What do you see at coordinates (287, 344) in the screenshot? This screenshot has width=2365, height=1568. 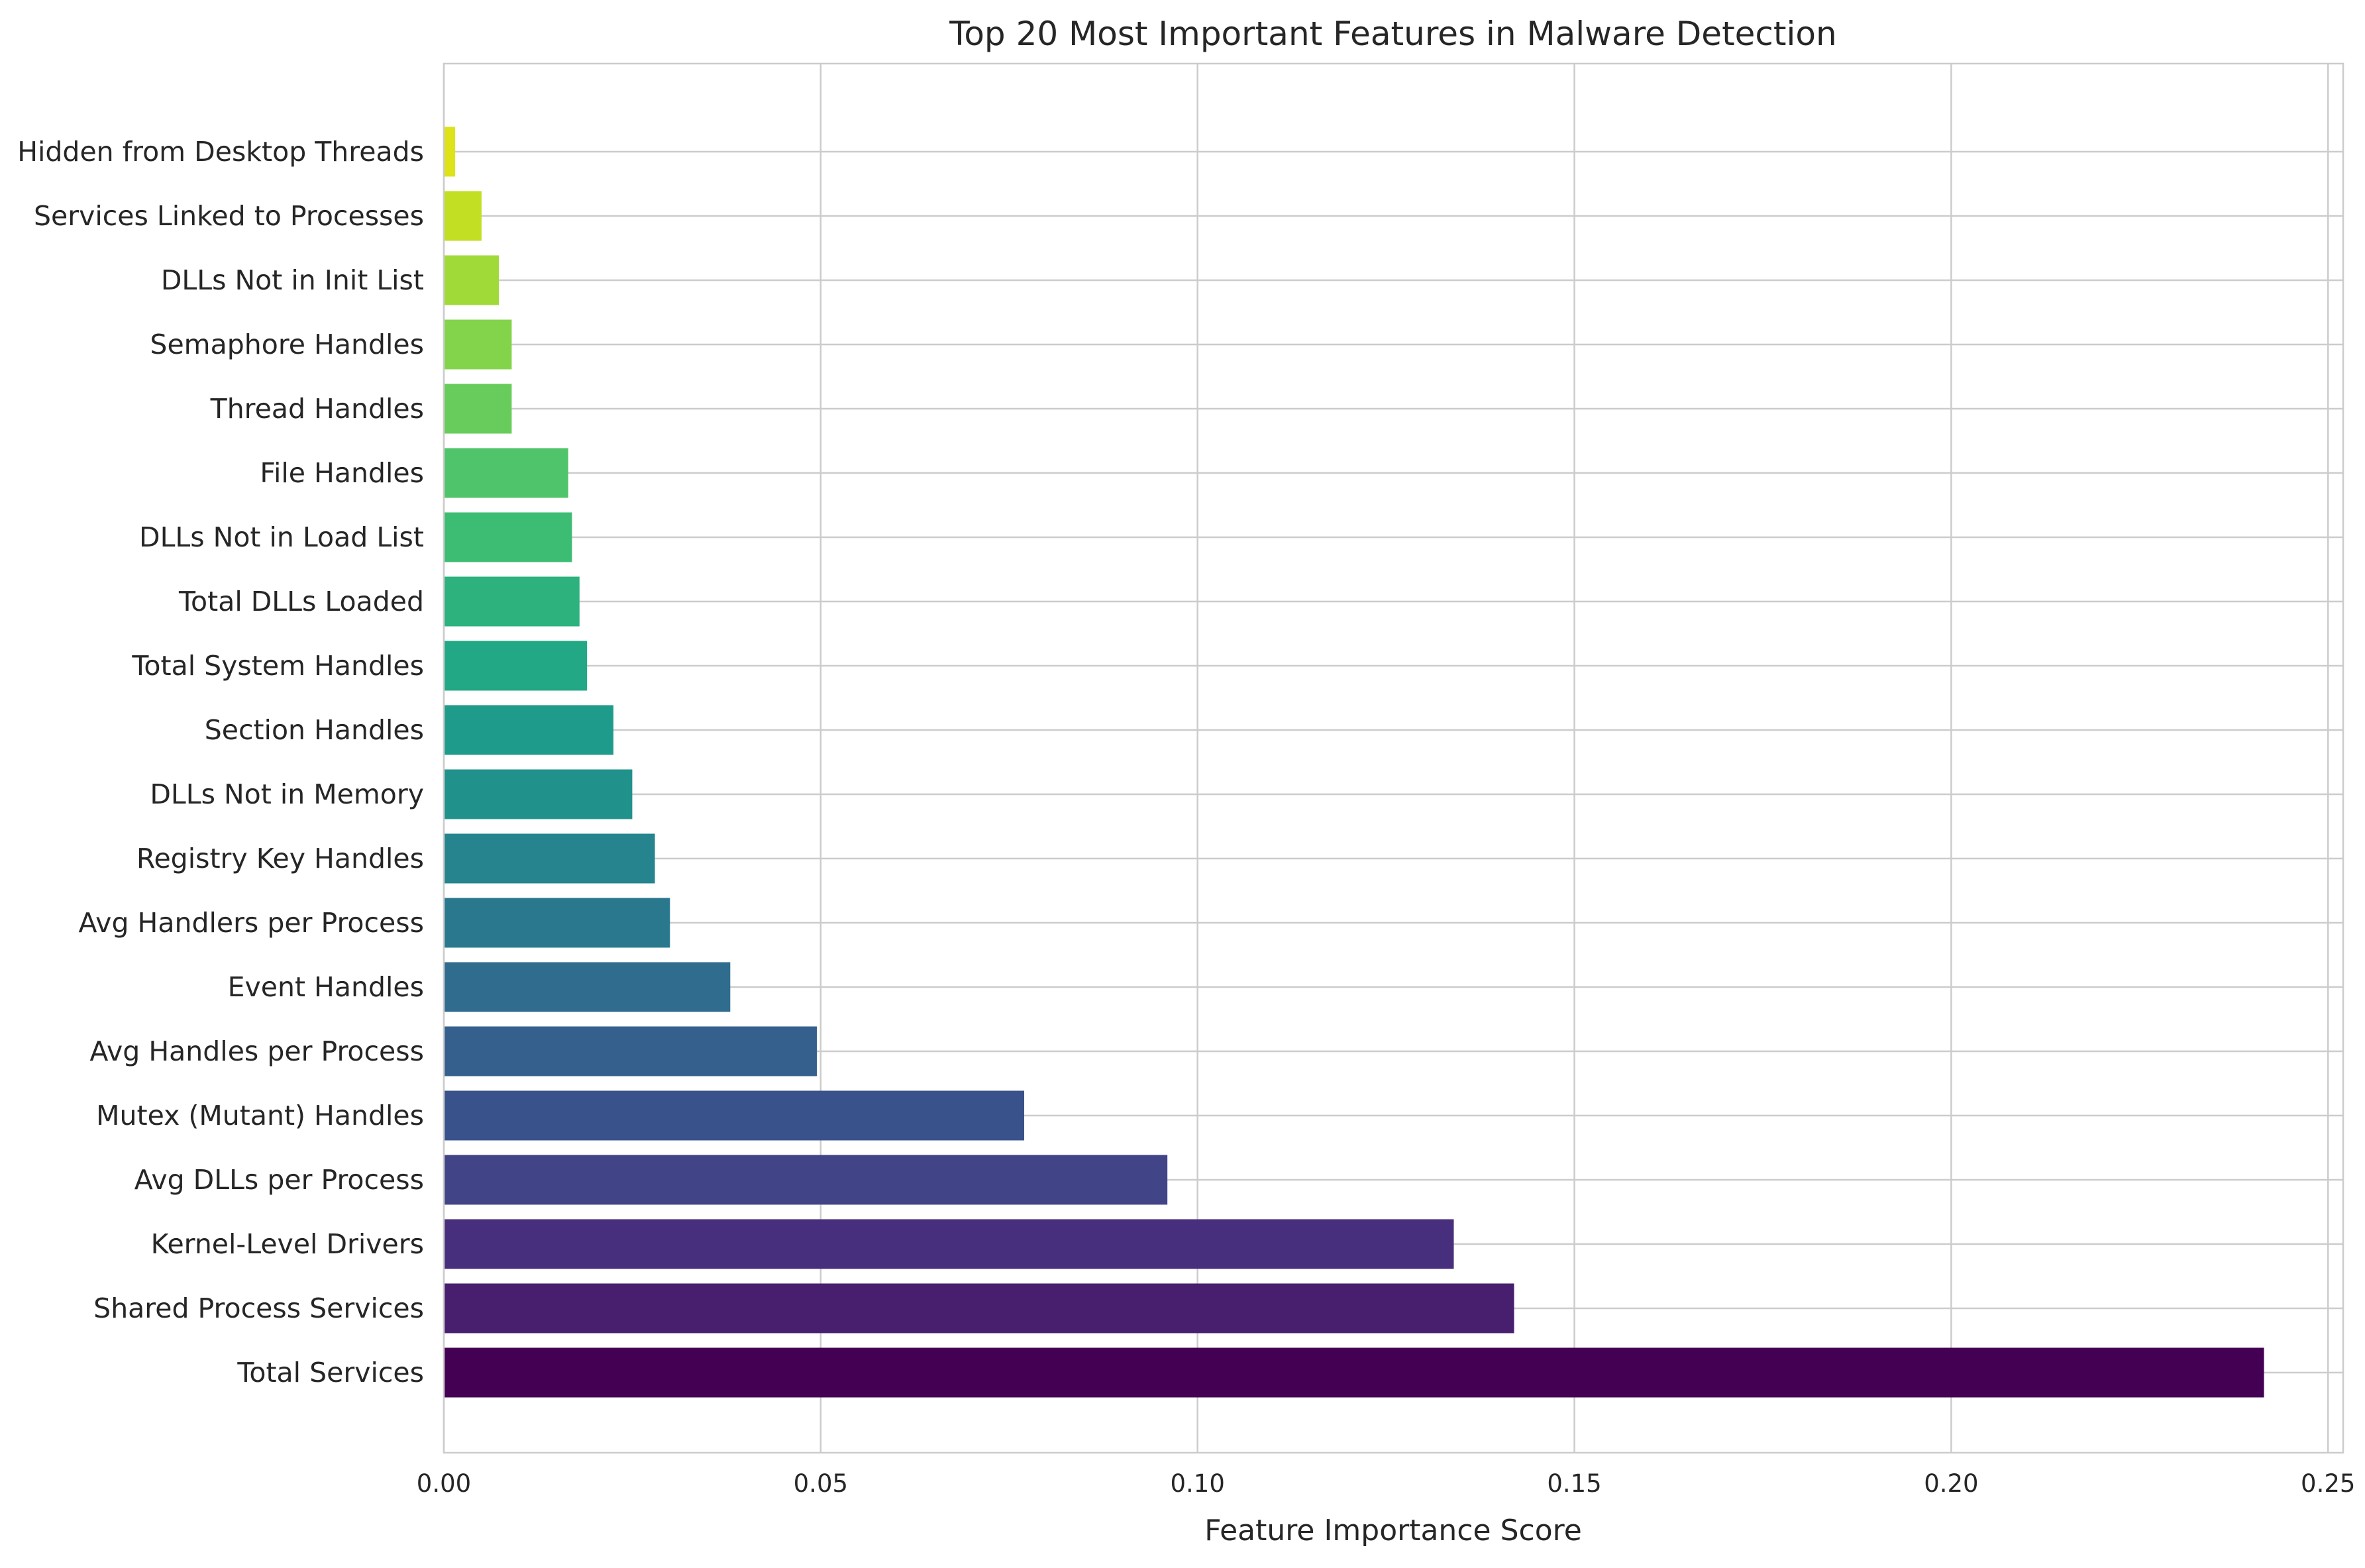 I see `y-tick-label: Semaphore Handles` at bounding box center [287, 344].